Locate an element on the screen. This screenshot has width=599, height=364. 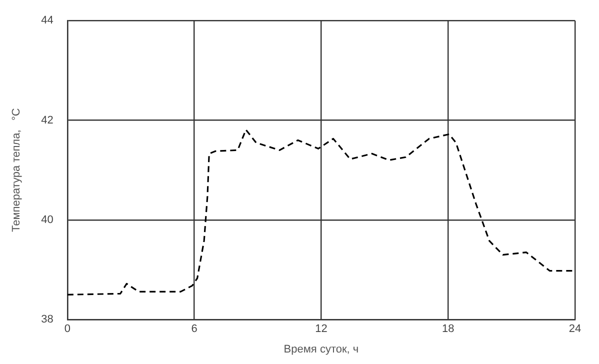
x-axis-title: Время суток, ч is located at coordinates (321, 349).